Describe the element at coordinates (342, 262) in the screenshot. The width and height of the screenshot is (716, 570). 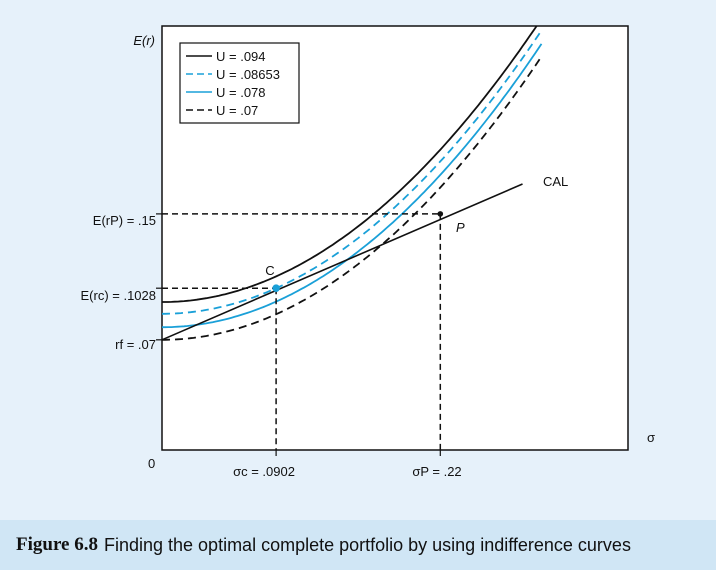
I see `cal-line` at that location.